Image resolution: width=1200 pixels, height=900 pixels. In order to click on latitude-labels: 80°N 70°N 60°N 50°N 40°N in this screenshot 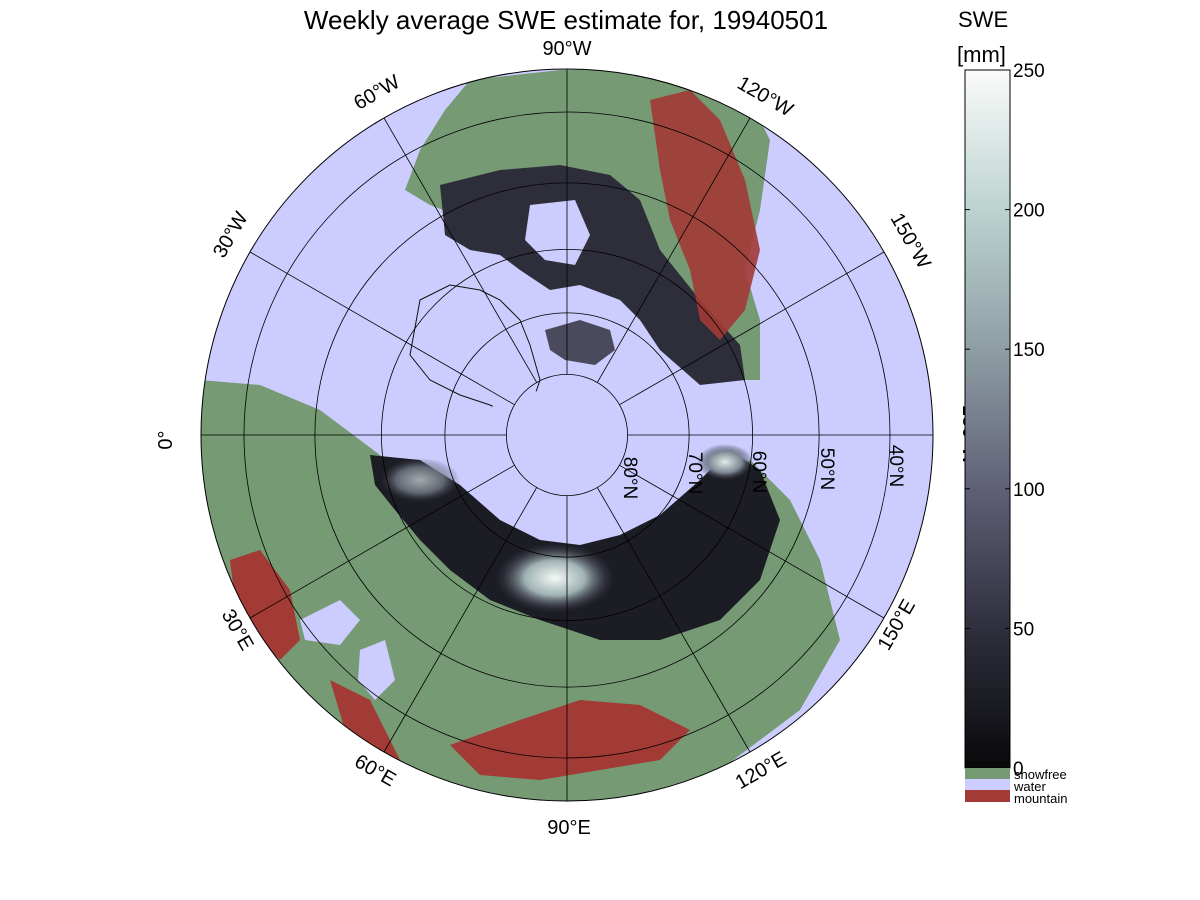, I will do `click(762, 472)`.